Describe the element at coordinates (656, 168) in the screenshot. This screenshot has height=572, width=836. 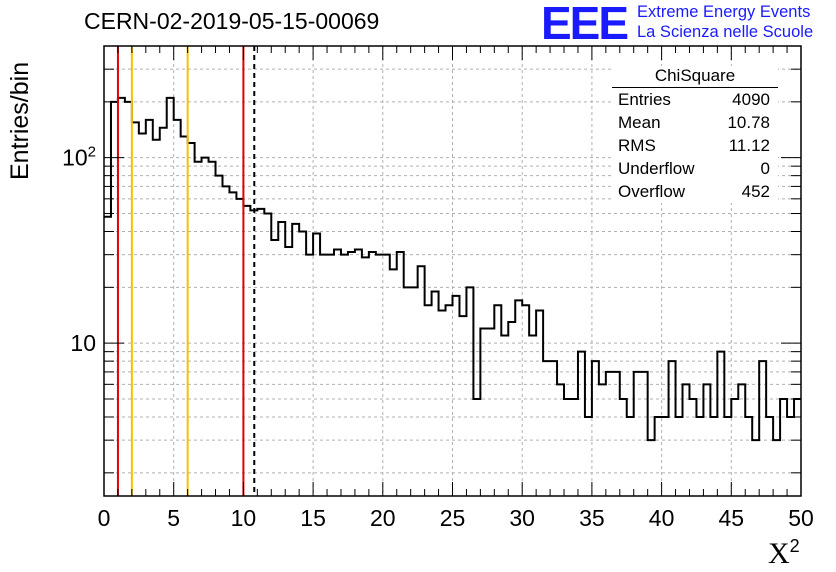
I see `stats-label: Underflow` at that location.